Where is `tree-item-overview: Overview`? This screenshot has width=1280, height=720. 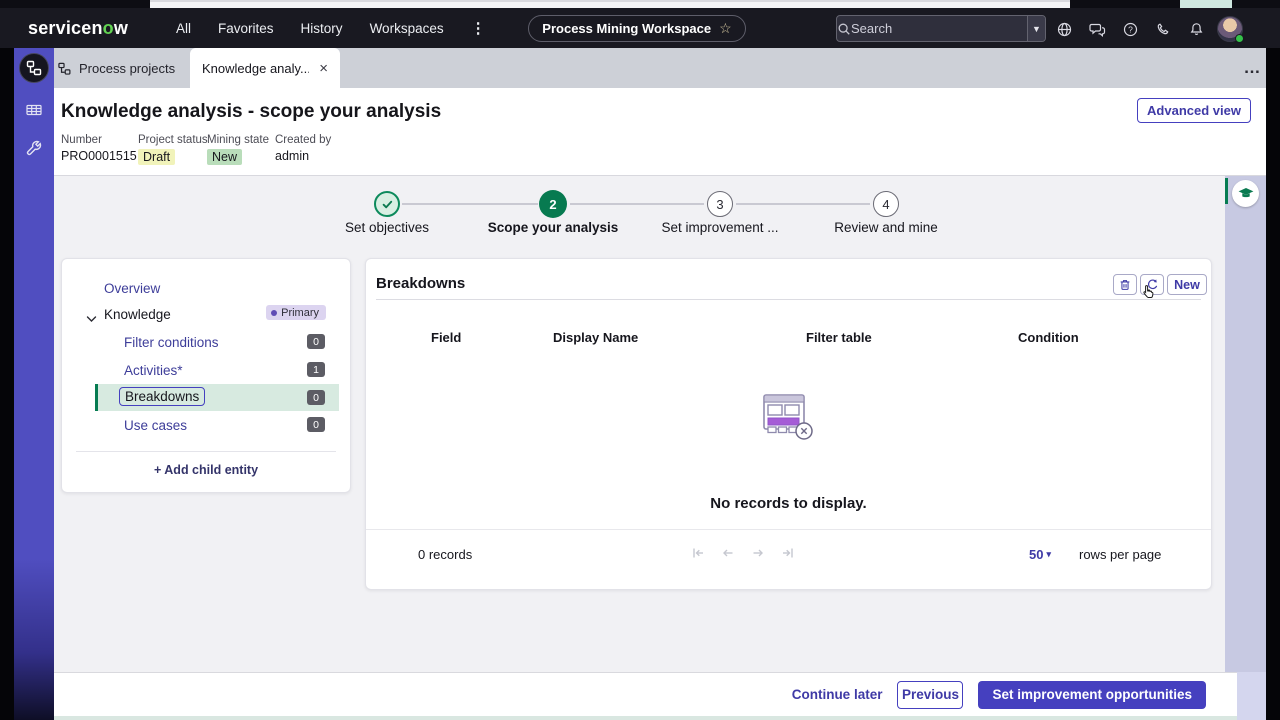 tree-item-overview: Overview is located at coordinates (132, 288).